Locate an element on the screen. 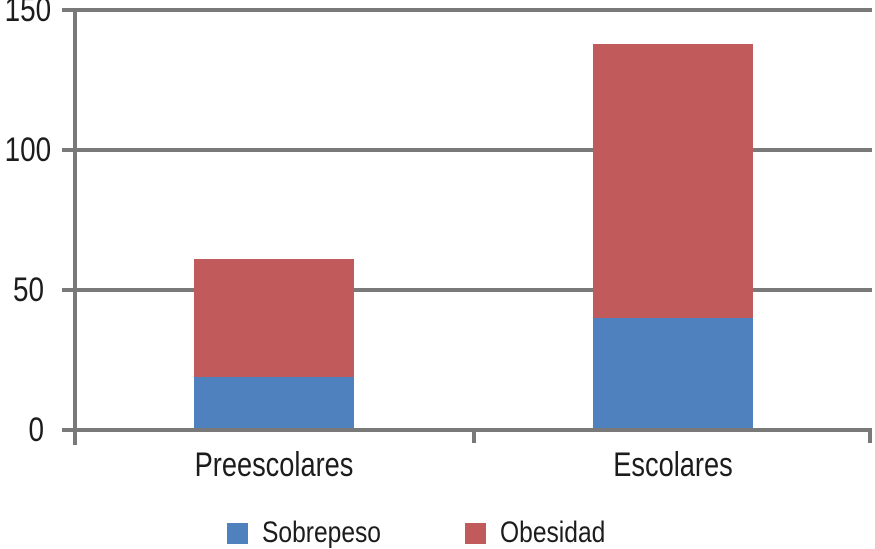  legend: Sobrepeso Obesidad is located at coordinates (427, 533).